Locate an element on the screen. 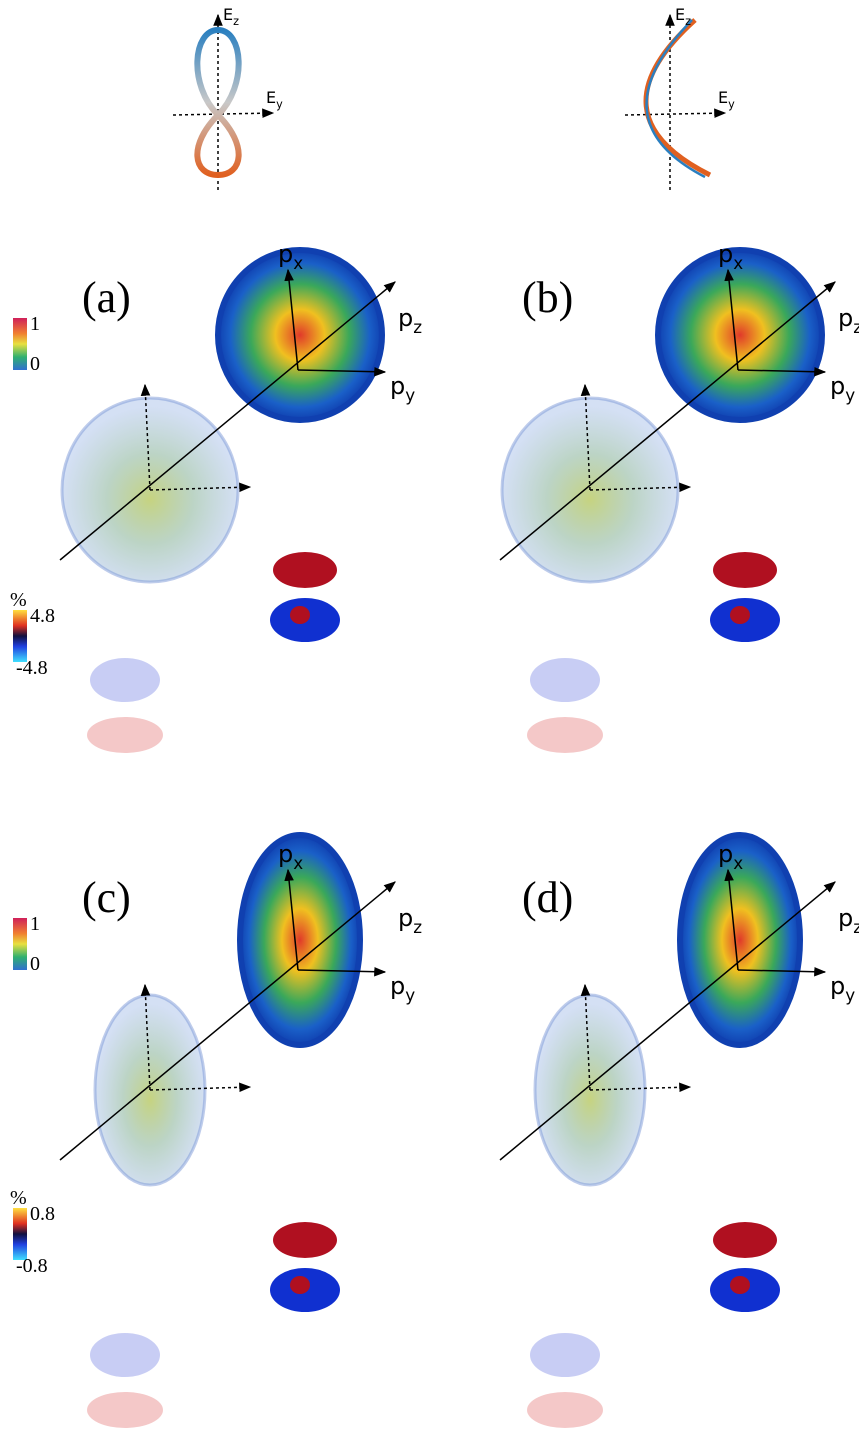 The image size is (859, 1447). colorbar-min: -4.8 is located at coordinates (32, 668).